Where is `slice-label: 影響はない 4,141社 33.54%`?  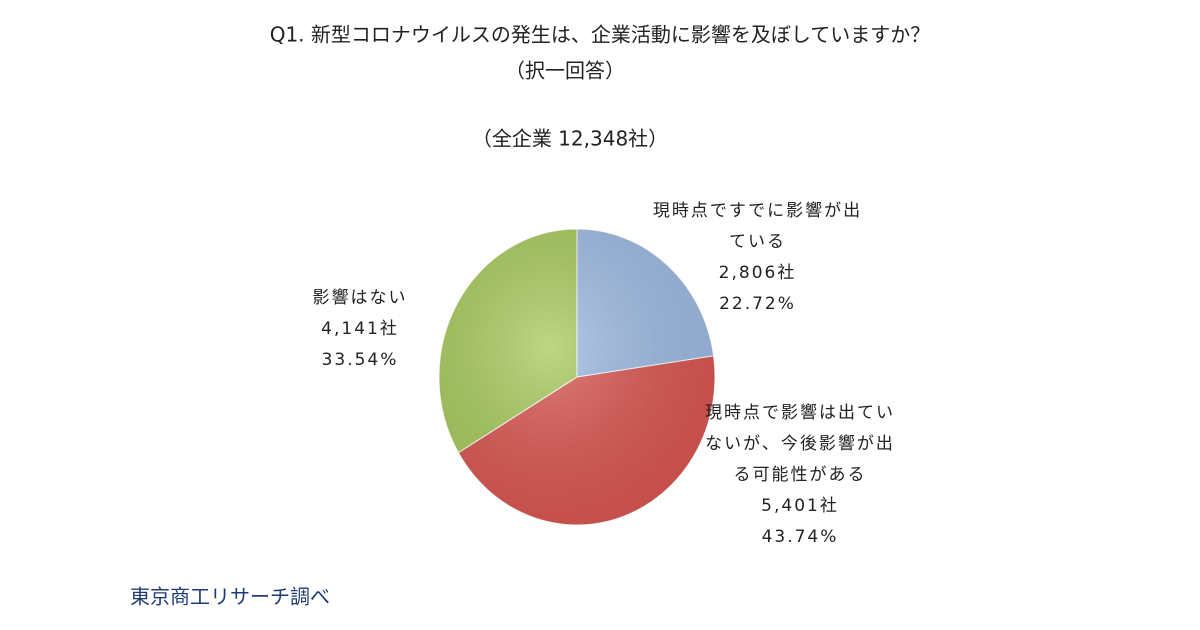
slice-label: 影響はない 4,141社 33.54% is located at coordinates (360, 329).